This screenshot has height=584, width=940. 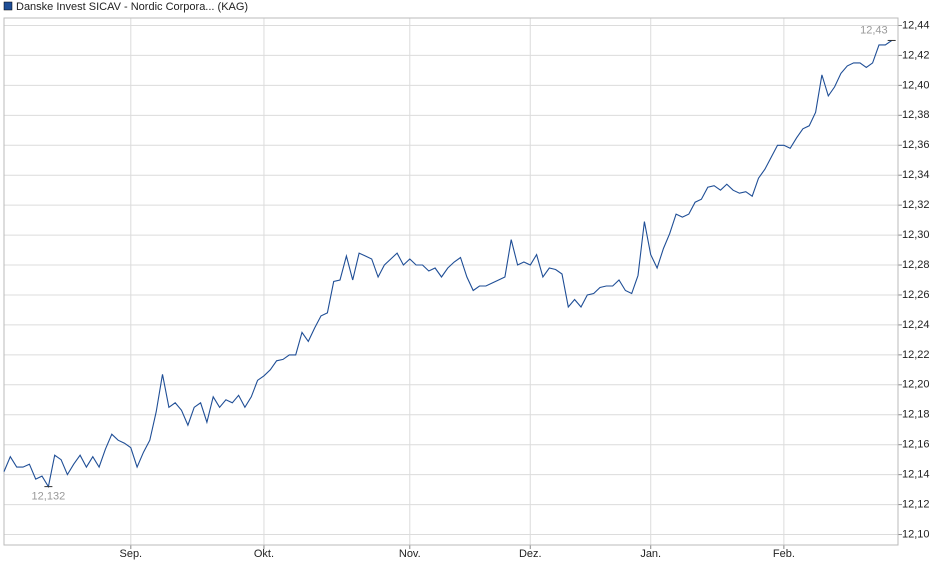 What do you see at coordinates (130, 554) in the screenshot?
I see `x-tick-label: Sep.` at bounding box center [130, 554].